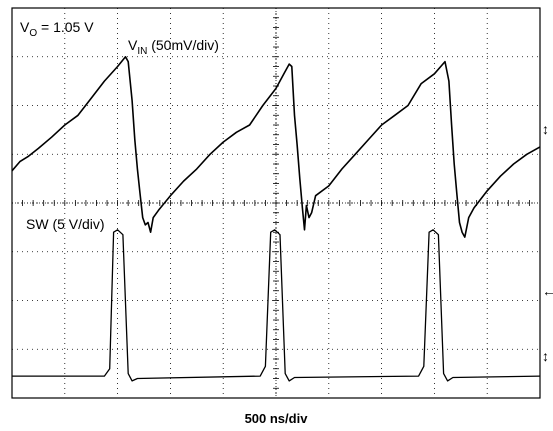  Describe the element at coordinates (57, 29) in the screenshot. I see `vo-annotation: VO = 1.05 V` at that location.